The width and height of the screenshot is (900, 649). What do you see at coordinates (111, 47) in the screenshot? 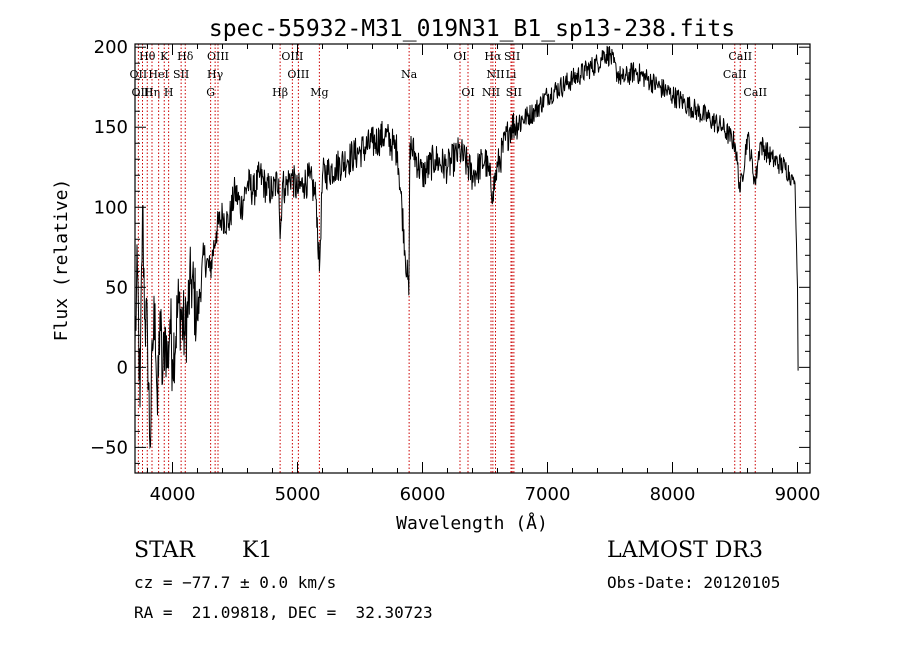
I see `y-tick-label: 200` at bounding box center [111, 47].